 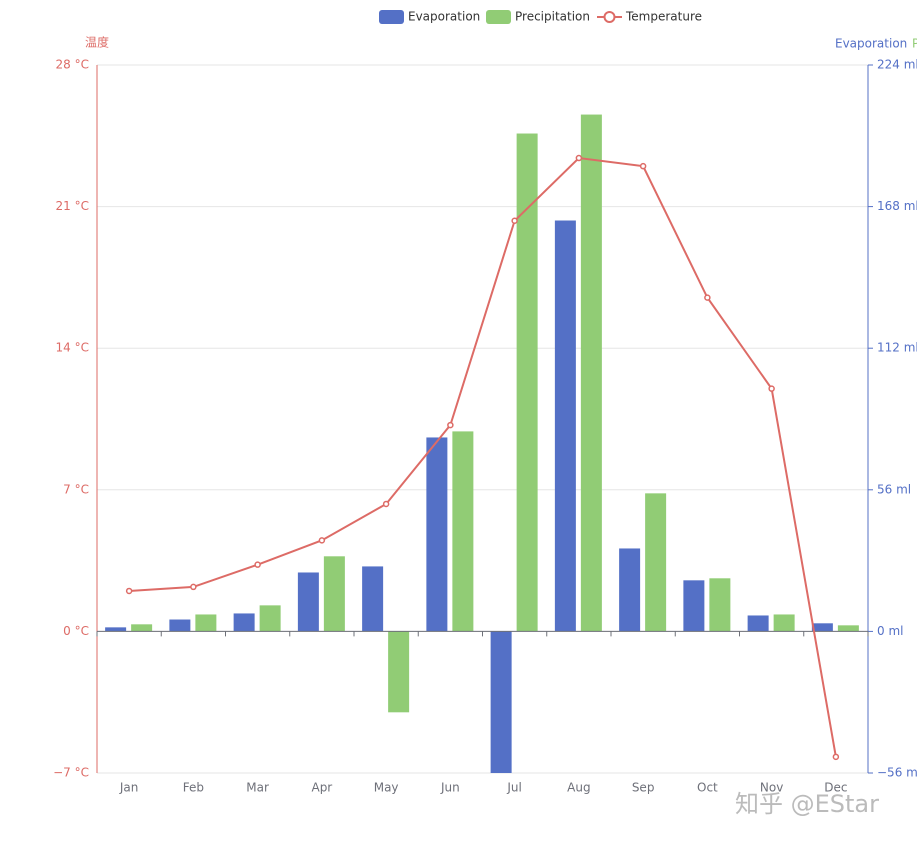 I want to click on x-tick-label: Nov, so click(x=771, y=788).